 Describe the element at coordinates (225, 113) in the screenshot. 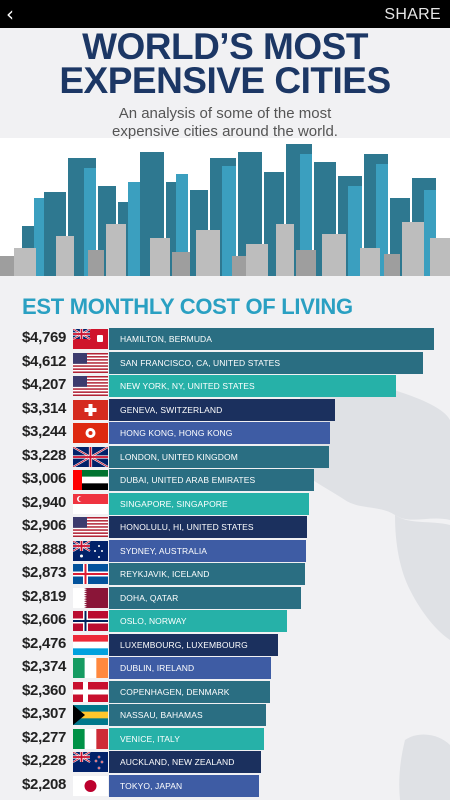

I see `subtitle-line-1: An analysis of some of the most` at that location.